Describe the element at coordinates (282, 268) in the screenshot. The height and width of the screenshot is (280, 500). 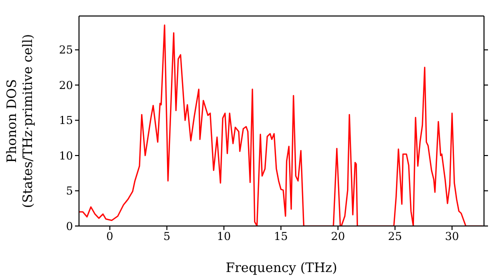
I see `x-axis-title: Frequency (THz)` at that location.